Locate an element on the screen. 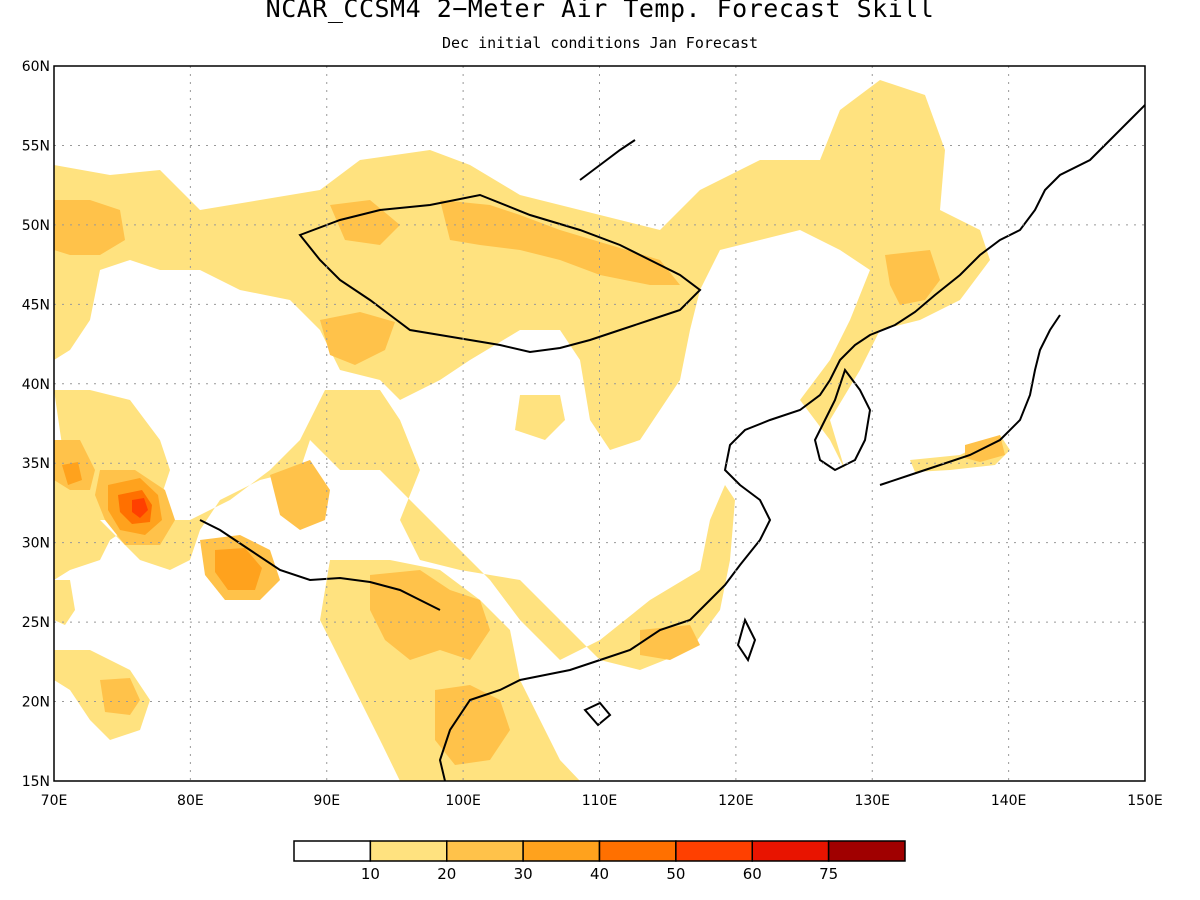 This screenshot has width=1200, height=900. himalaya-border is located at coordinates (320, 565).